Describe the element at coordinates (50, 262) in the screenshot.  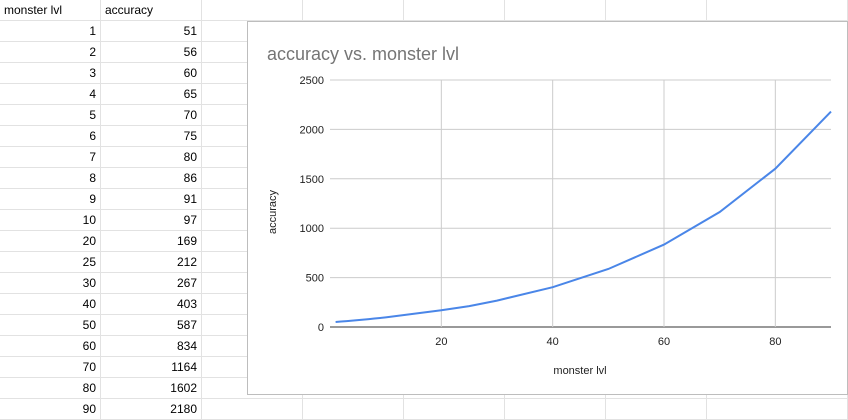
I see `cell-monster-lvl: 25` at that location.